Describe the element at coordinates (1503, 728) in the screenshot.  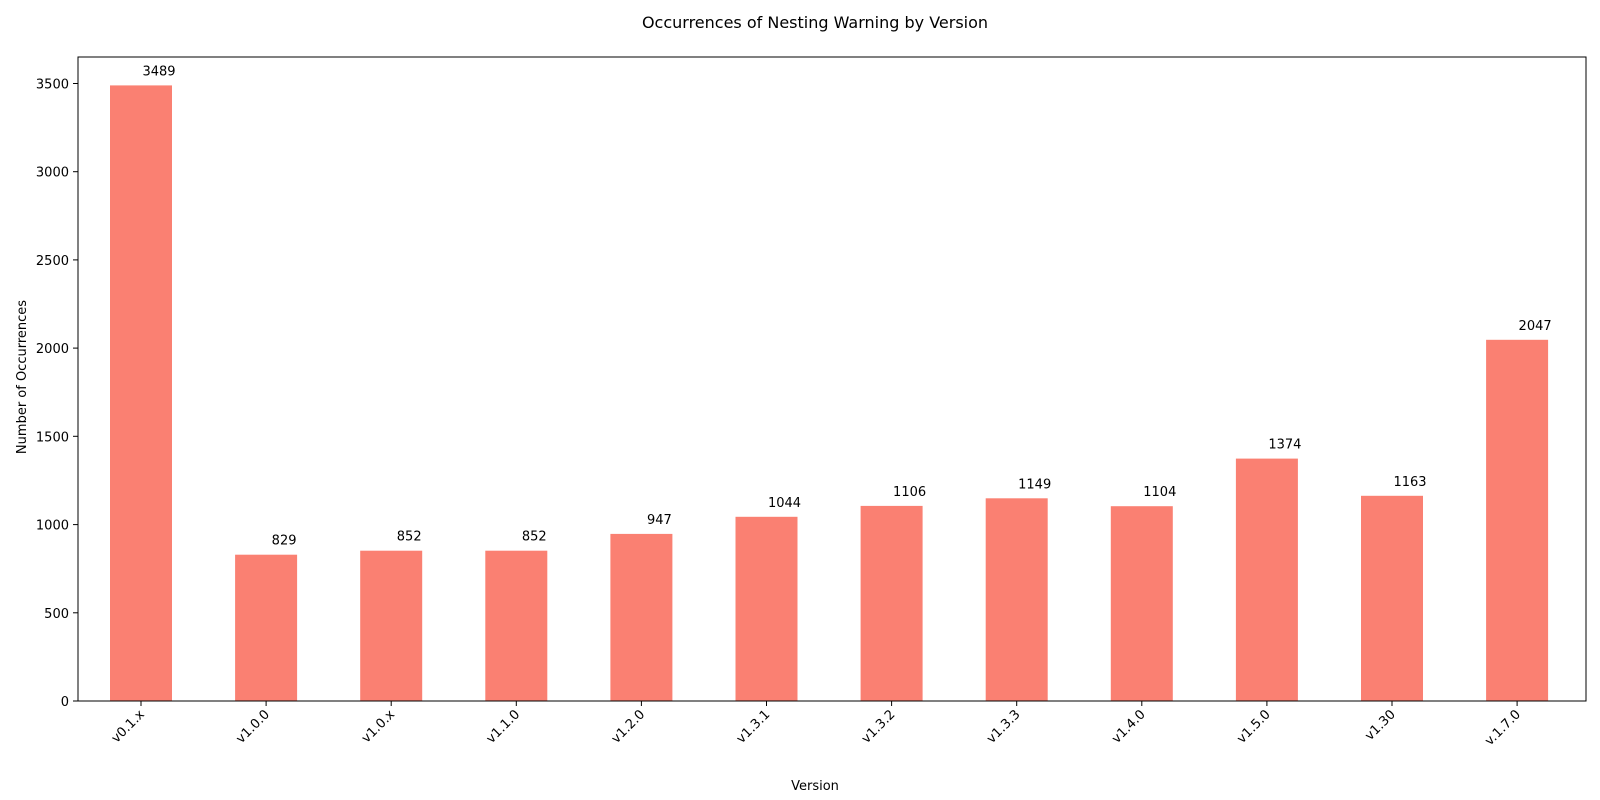
I see `x-tick-label: v.1.7.0` at that location.